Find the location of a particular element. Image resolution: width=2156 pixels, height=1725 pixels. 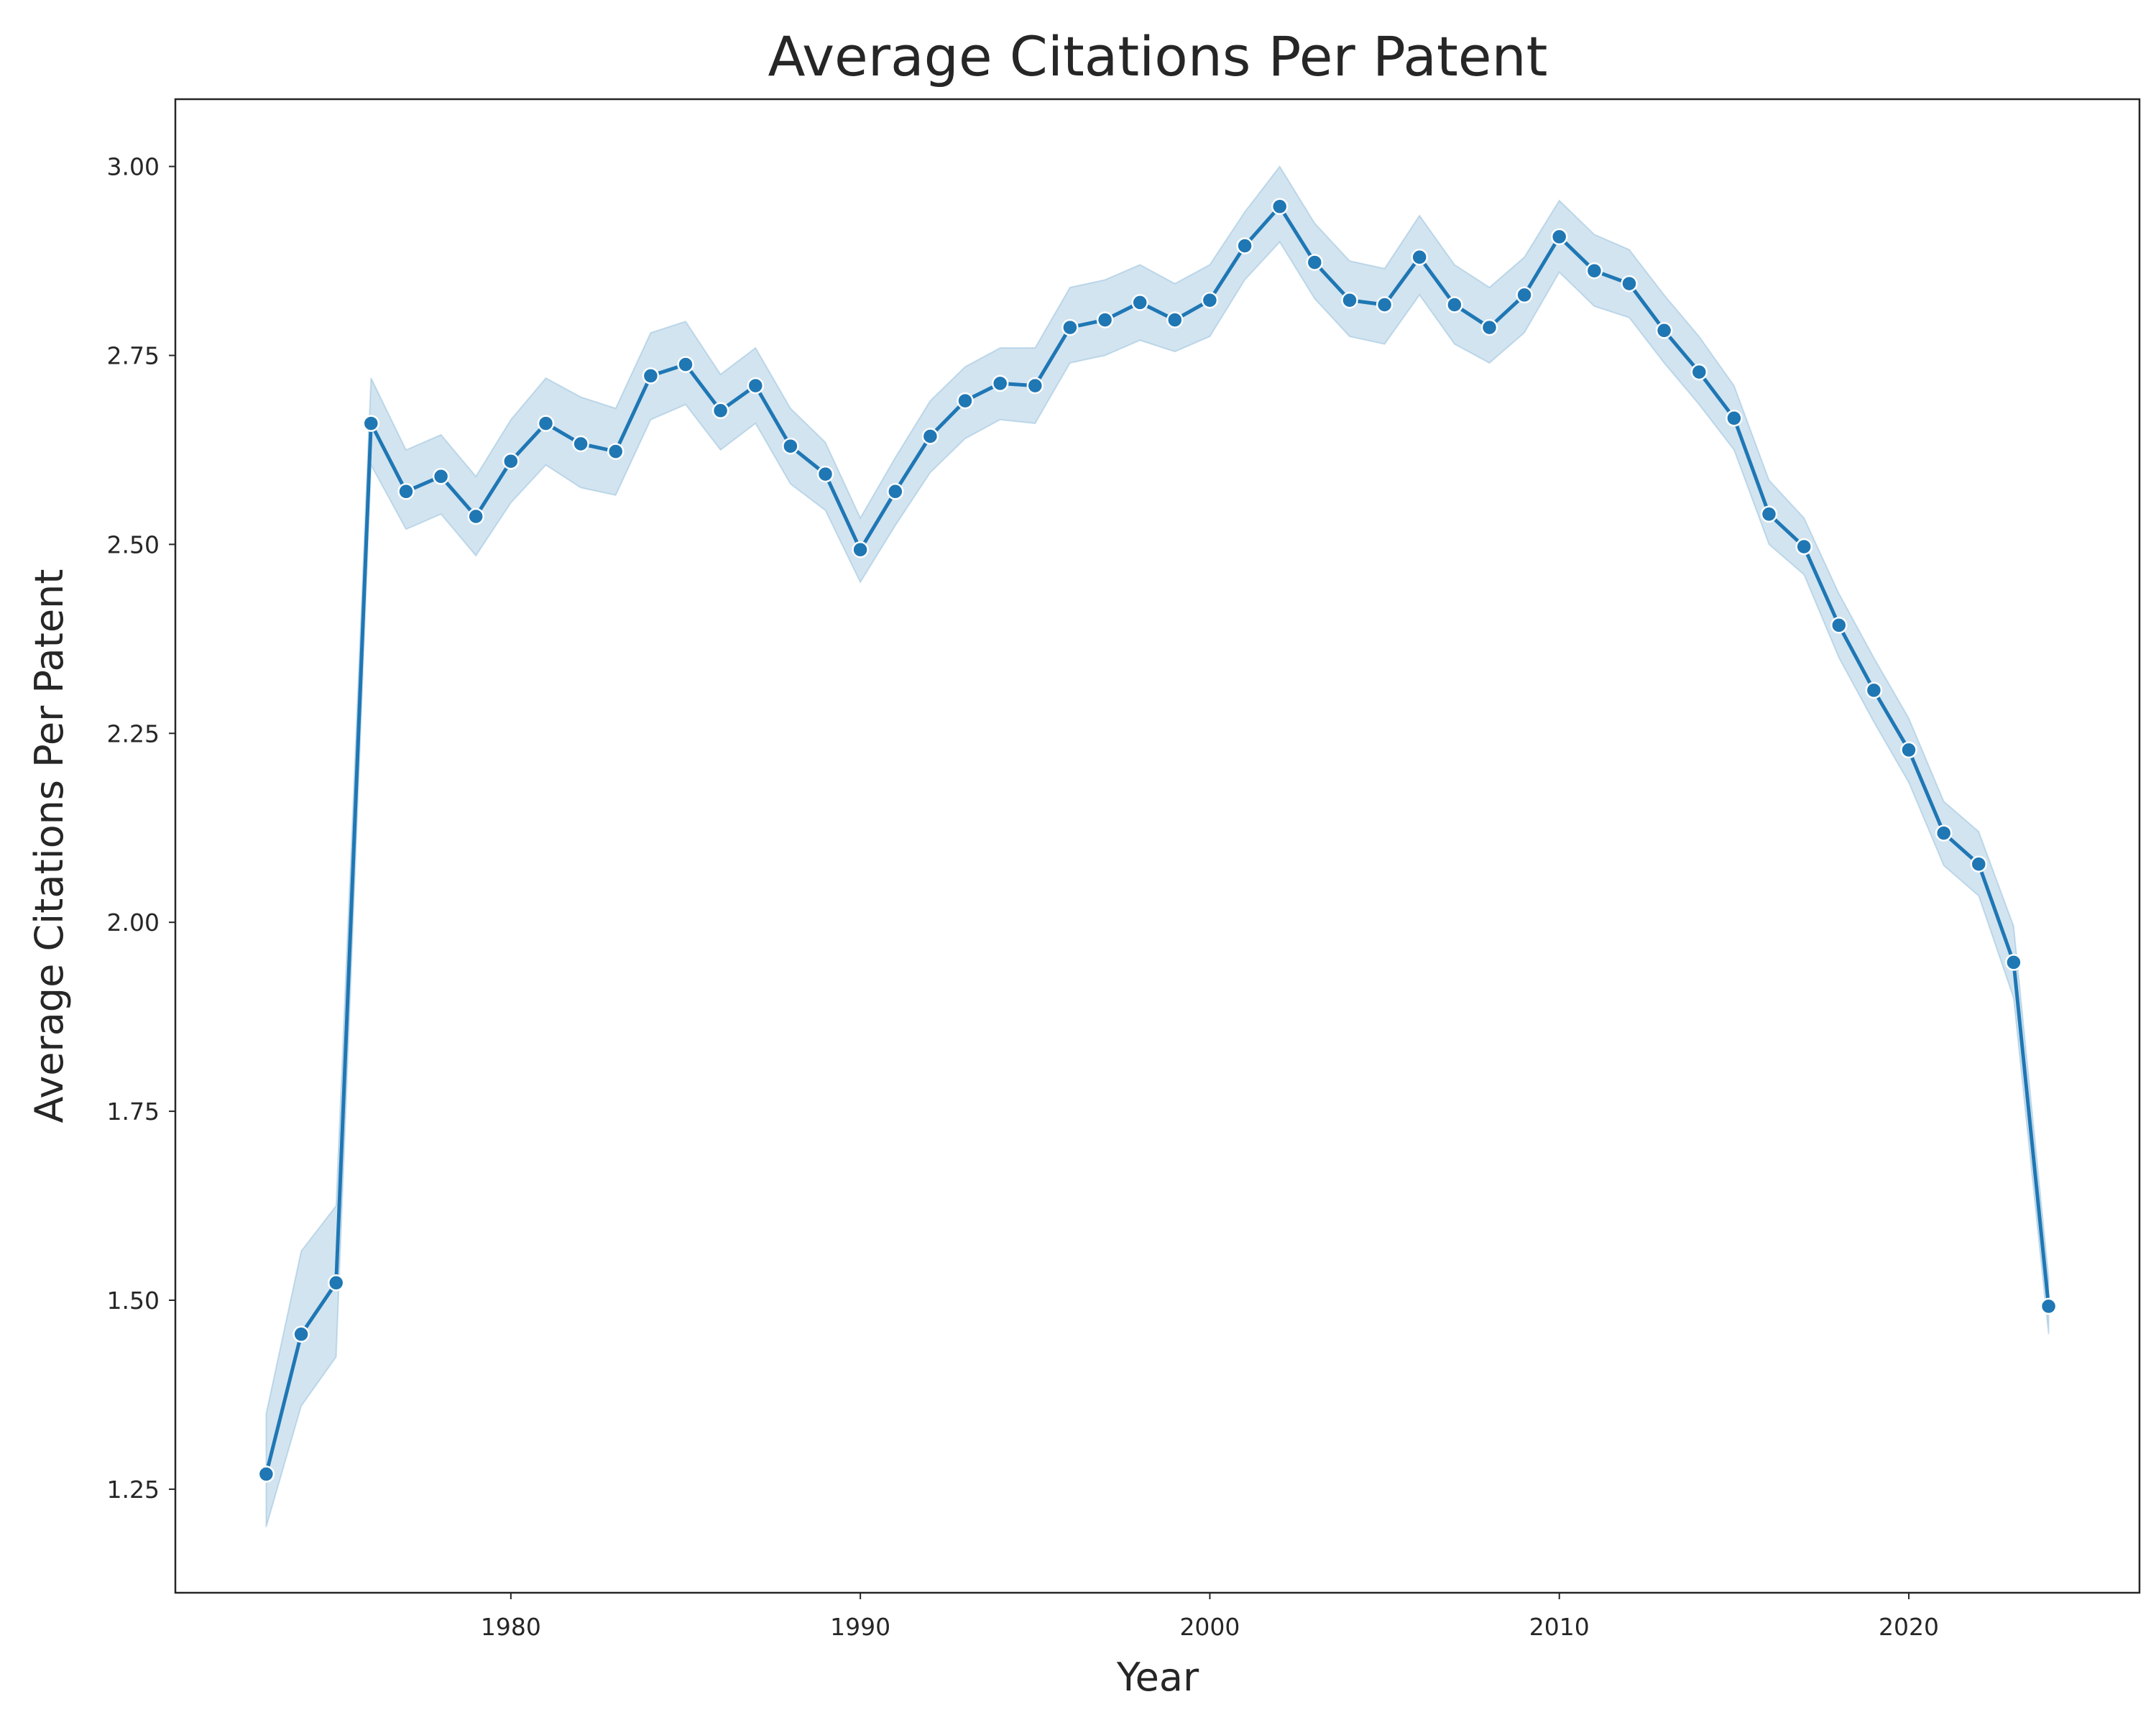

data-point-1990 is located at coordinates (861, 549).